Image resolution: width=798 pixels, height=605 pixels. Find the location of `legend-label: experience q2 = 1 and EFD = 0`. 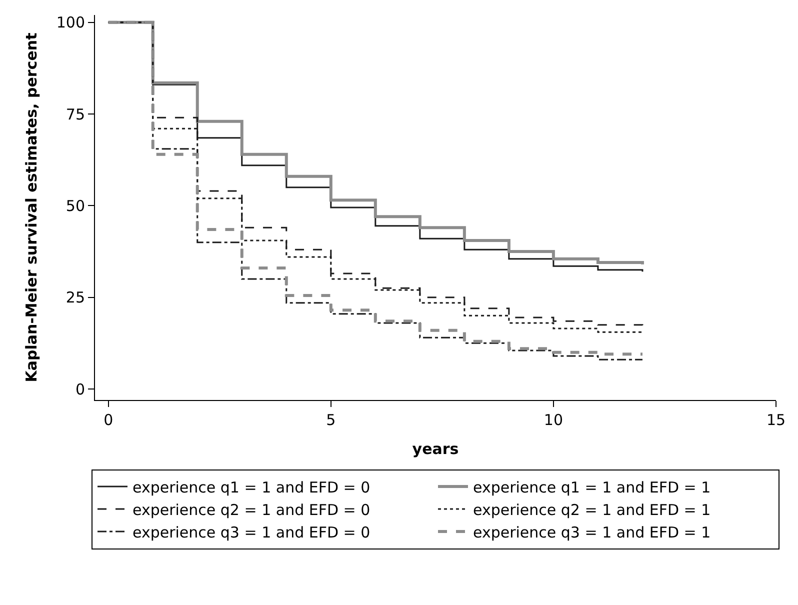

legend-label: experience q2 = 1 and EFD = 0 is located at coordinates (251, 509).